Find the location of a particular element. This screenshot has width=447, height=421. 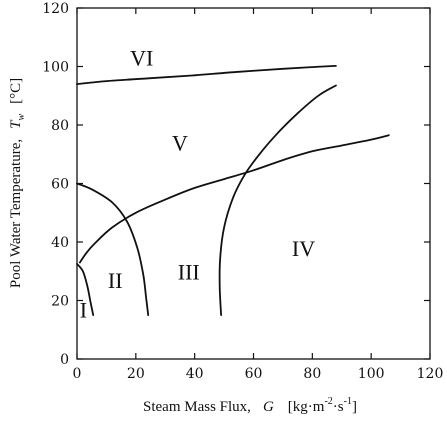

y-tick-label: 0 is located at coordinates (64, 360).